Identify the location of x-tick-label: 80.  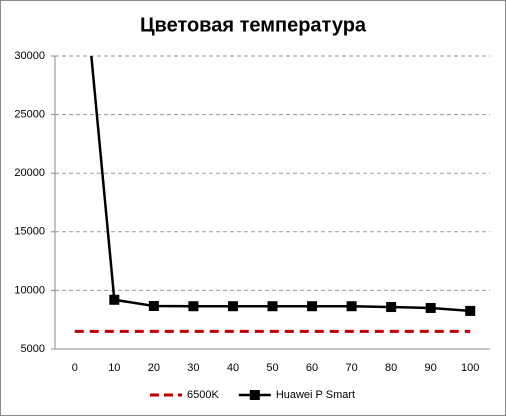
(391, 368).